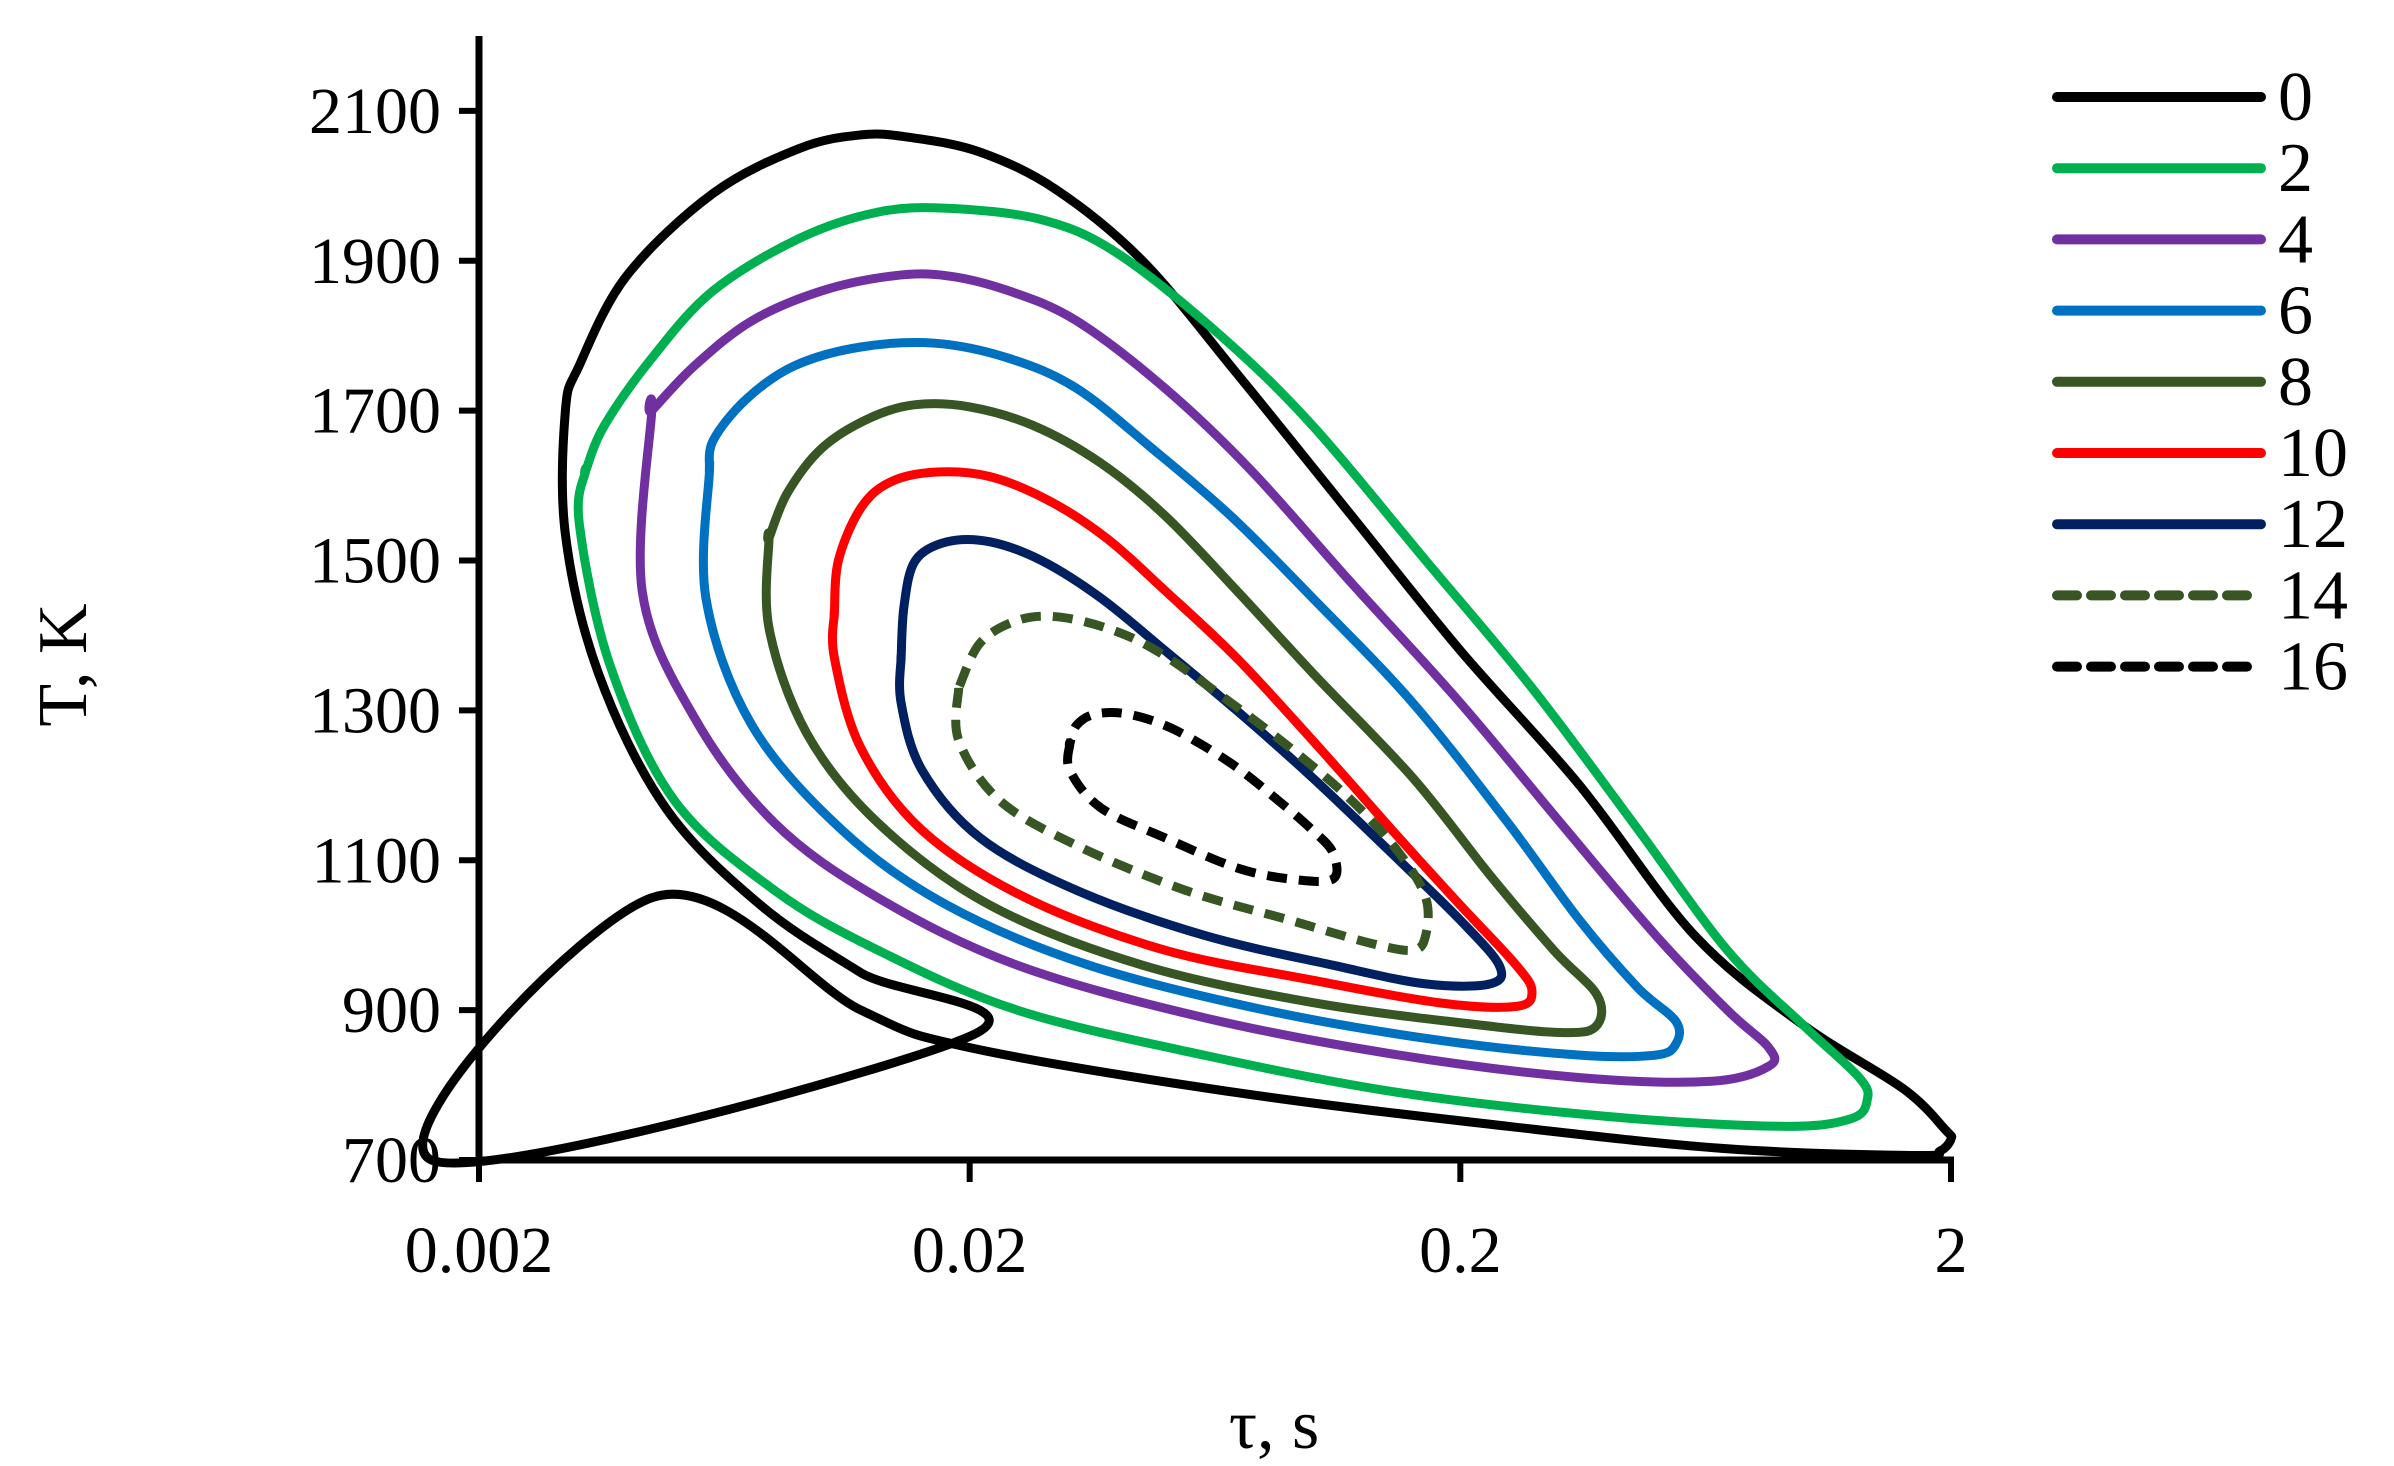 The image size is (2394, 1466). Describe the element at coordinates (1460, 1250) in the screenshot. I see `x-tick-label: 0.2` at that location.